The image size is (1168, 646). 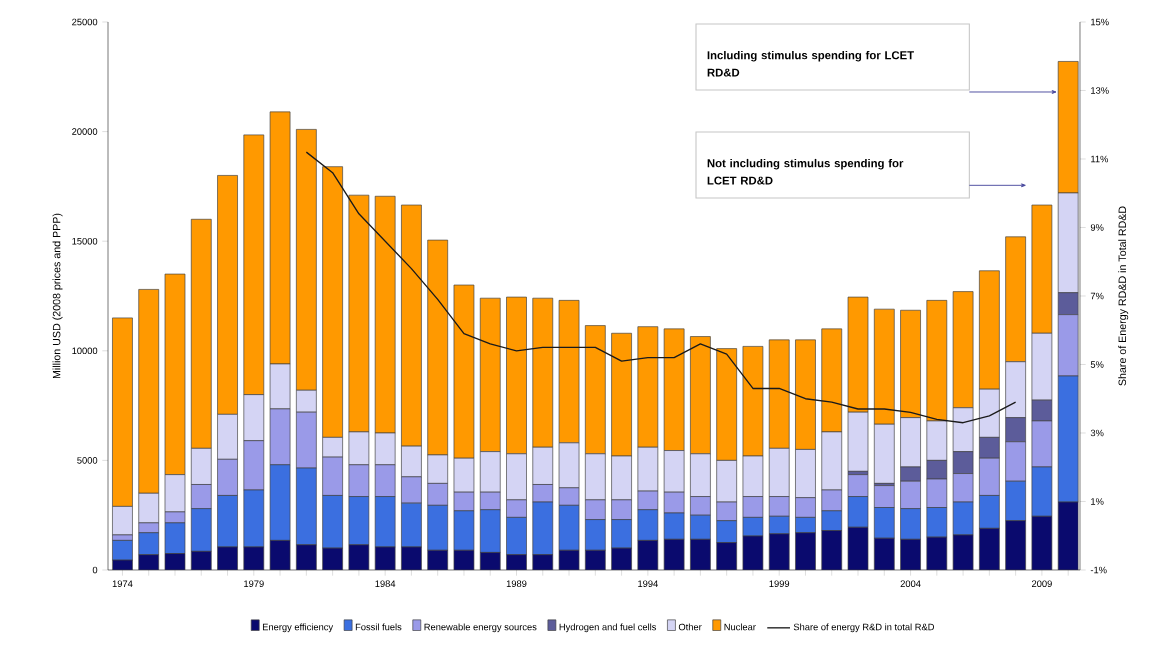 I want to click on y2-tick-label: -1%, so click(x=1098, y=570).